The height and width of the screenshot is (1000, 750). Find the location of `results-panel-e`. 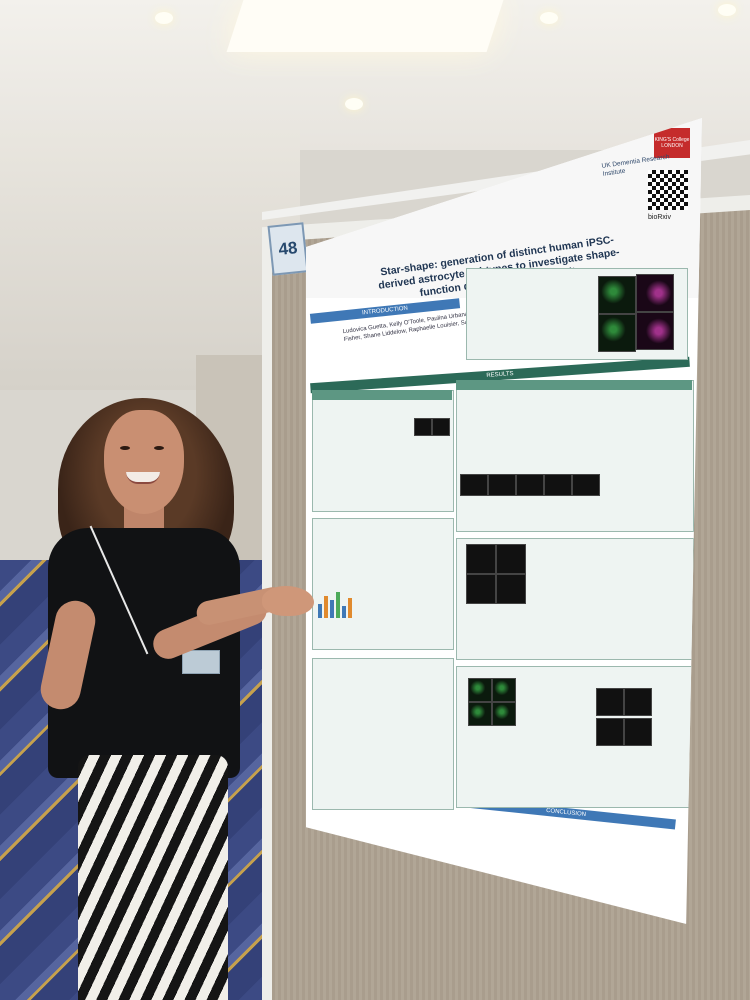

results-panel-e is located at coordinates (383, 734).